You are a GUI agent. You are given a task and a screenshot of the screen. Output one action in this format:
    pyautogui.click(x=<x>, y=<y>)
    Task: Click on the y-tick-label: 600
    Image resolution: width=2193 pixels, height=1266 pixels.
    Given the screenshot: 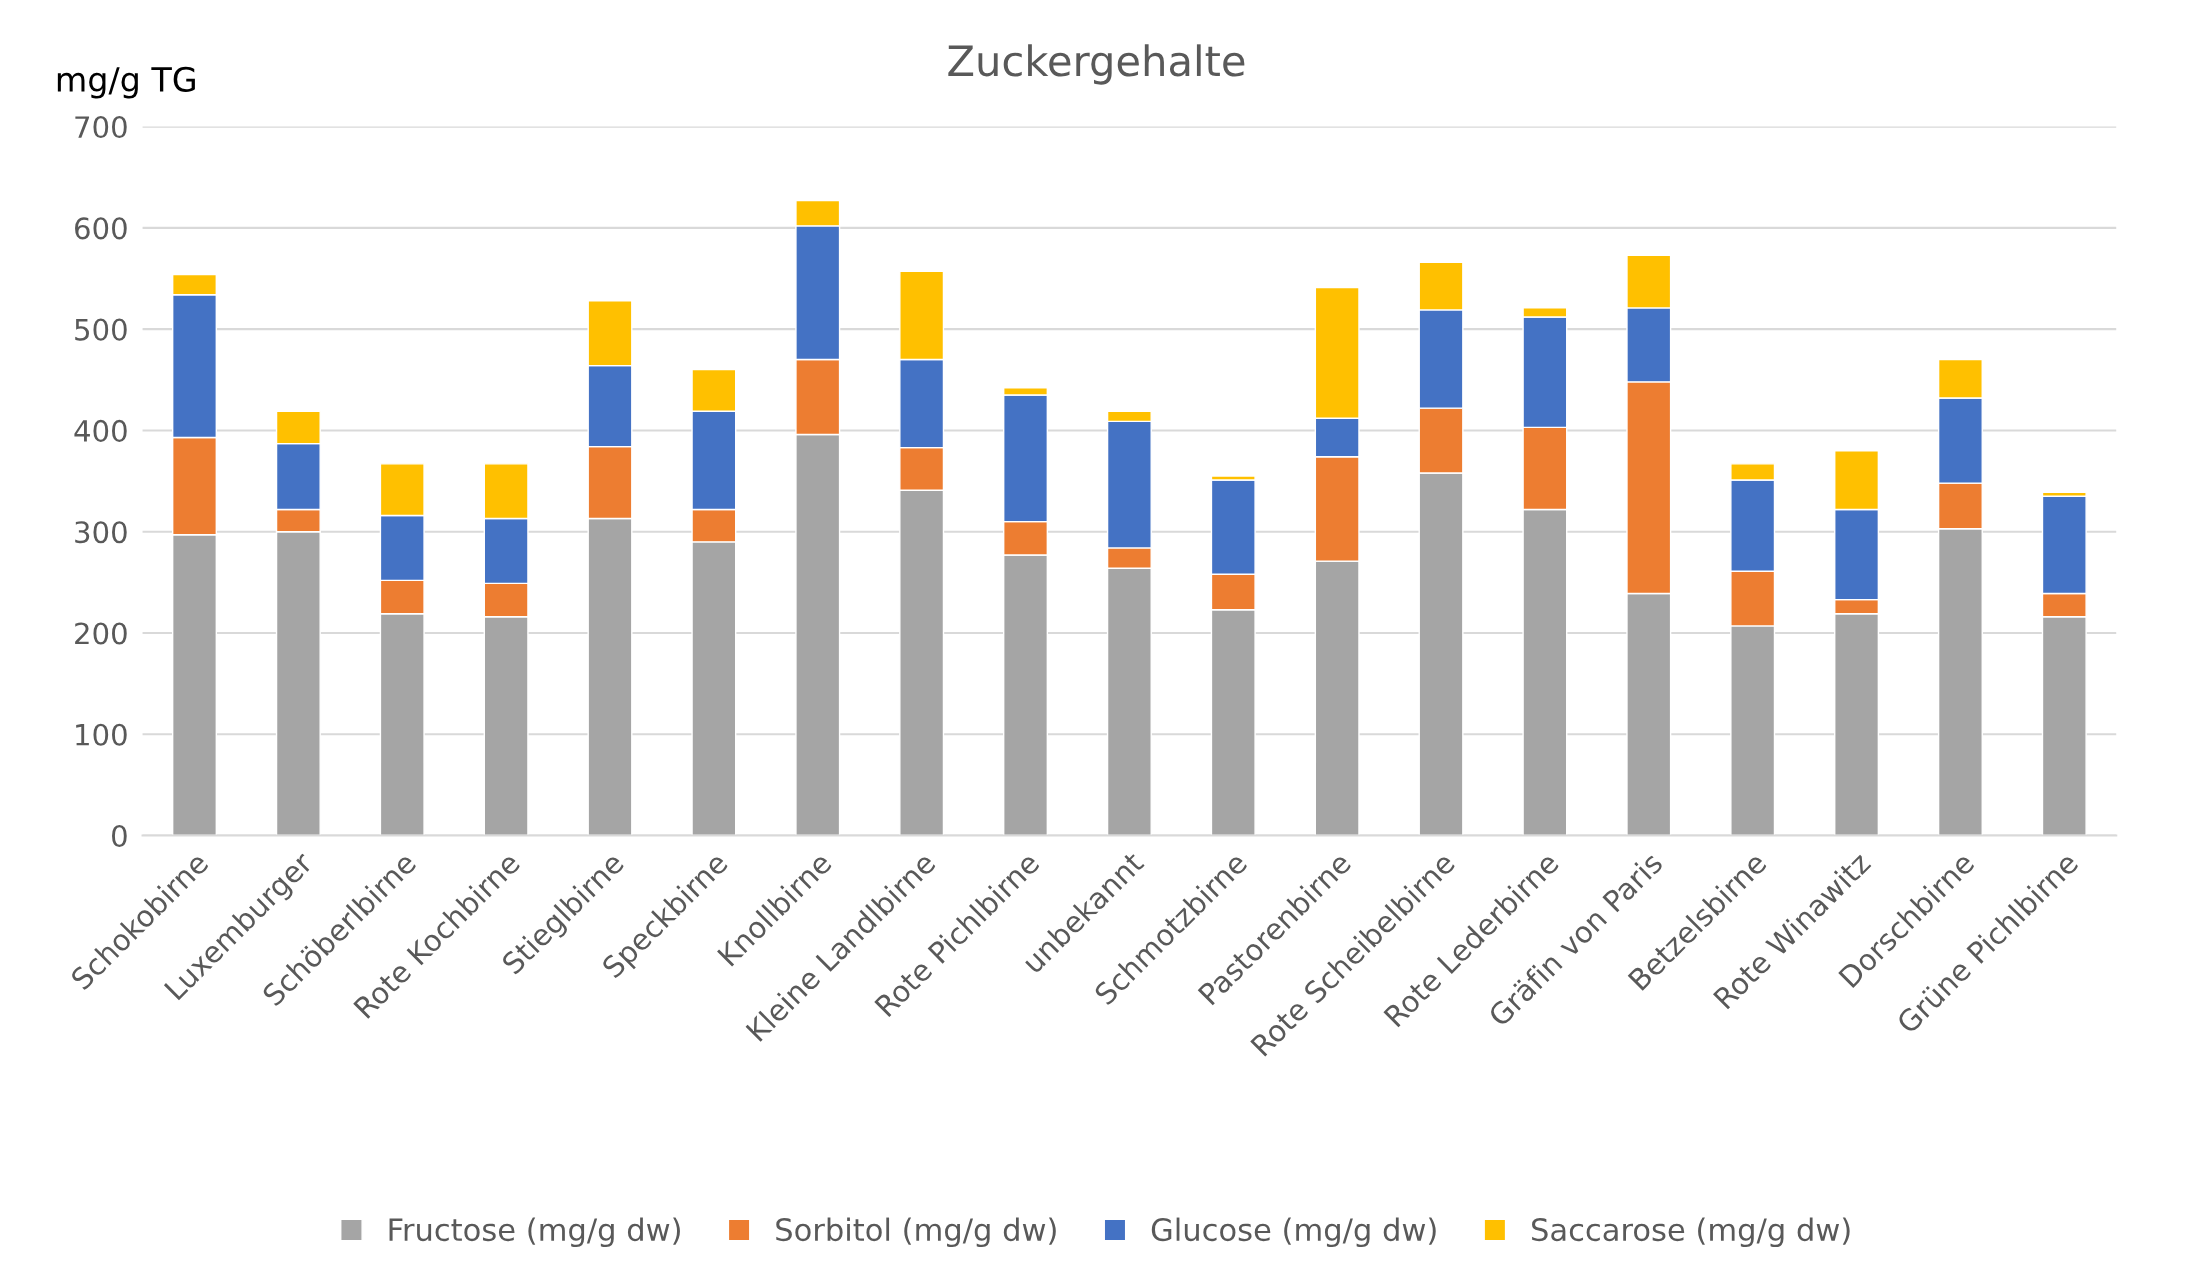 What is the action you would take?
    pyautogui.click(x=101, y=228)
    